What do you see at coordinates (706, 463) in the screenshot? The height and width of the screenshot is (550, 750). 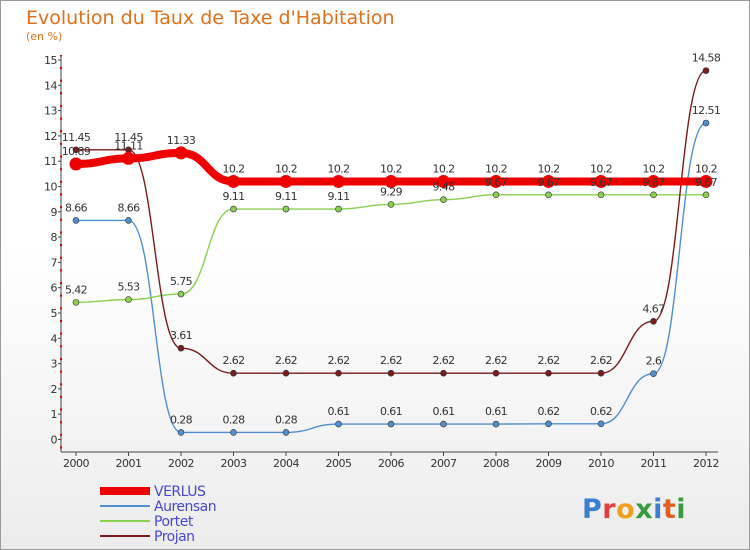 I see `x-tick-label: 2012` at bounding box center [706, 463].